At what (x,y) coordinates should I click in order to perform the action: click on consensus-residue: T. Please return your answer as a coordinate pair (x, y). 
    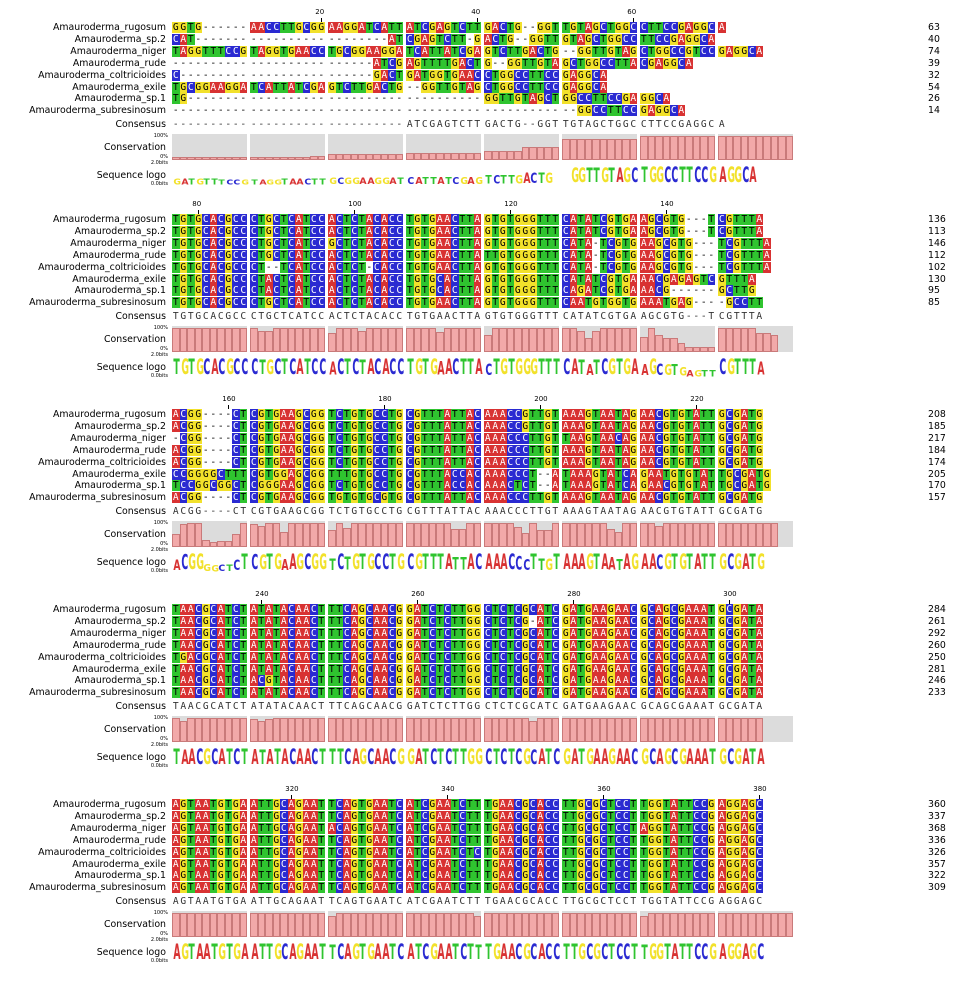
    Looking at the image, I should click on (704, 511).